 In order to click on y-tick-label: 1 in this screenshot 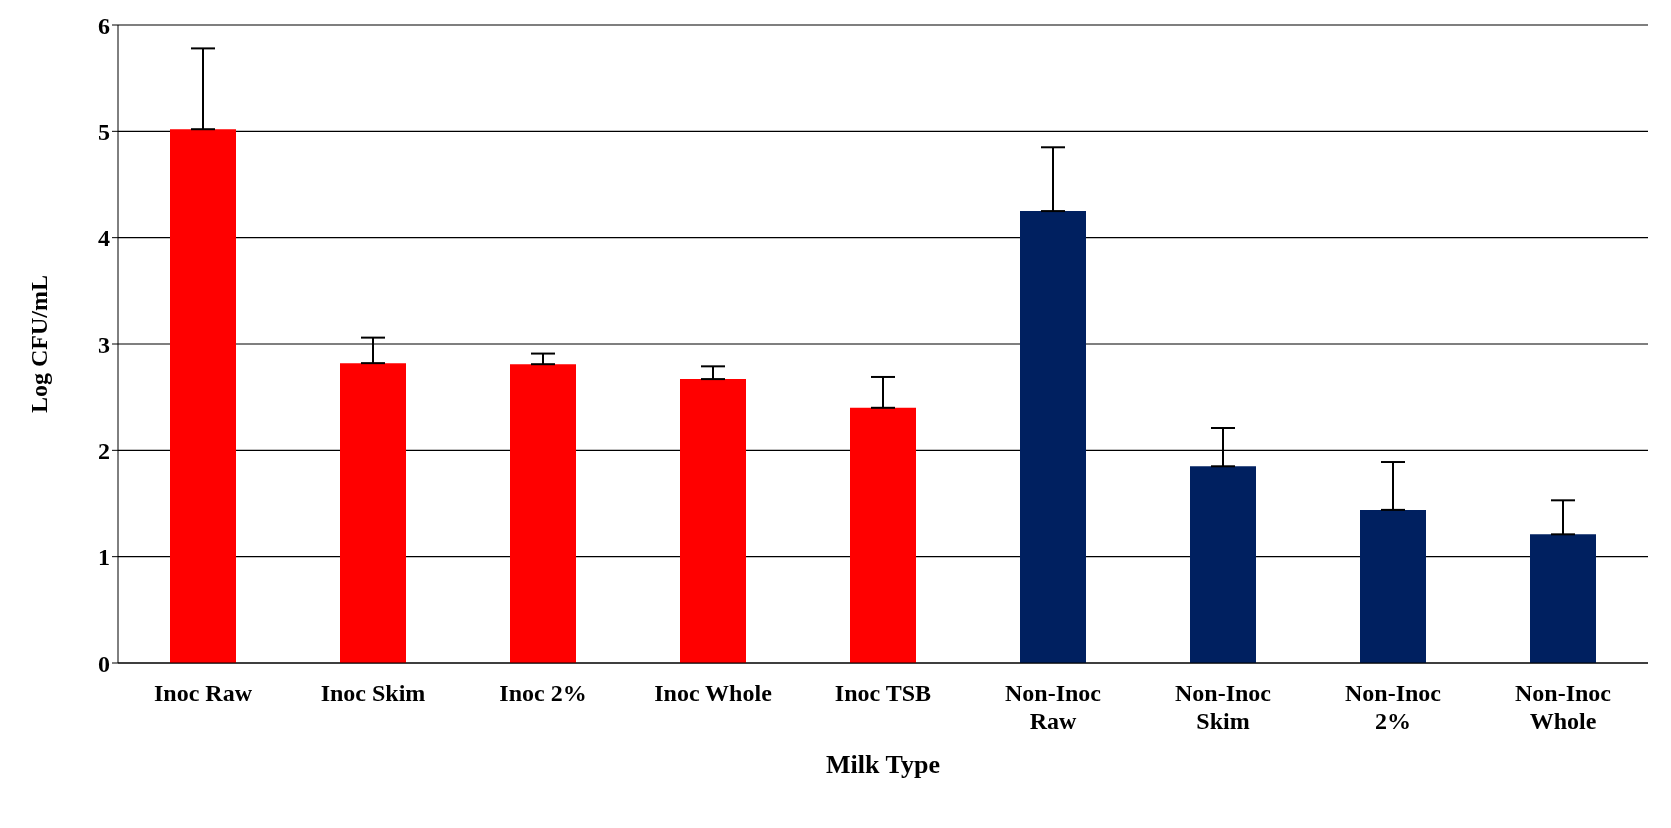, I will do `click(104, 557)`.